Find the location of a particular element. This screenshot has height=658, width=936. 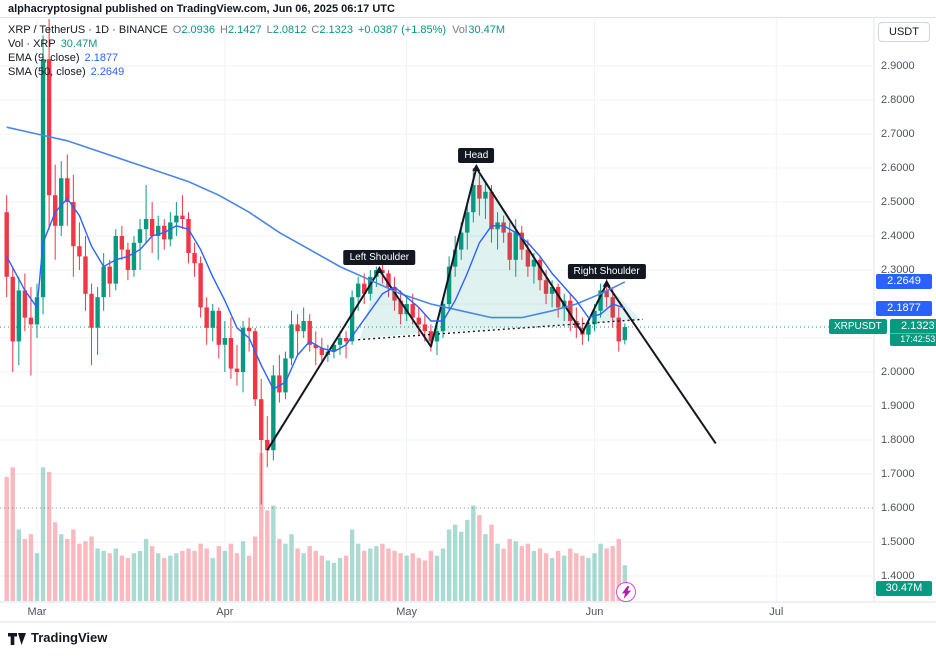

indicator-value: 2.2649 is located at coordinates (107, 72).